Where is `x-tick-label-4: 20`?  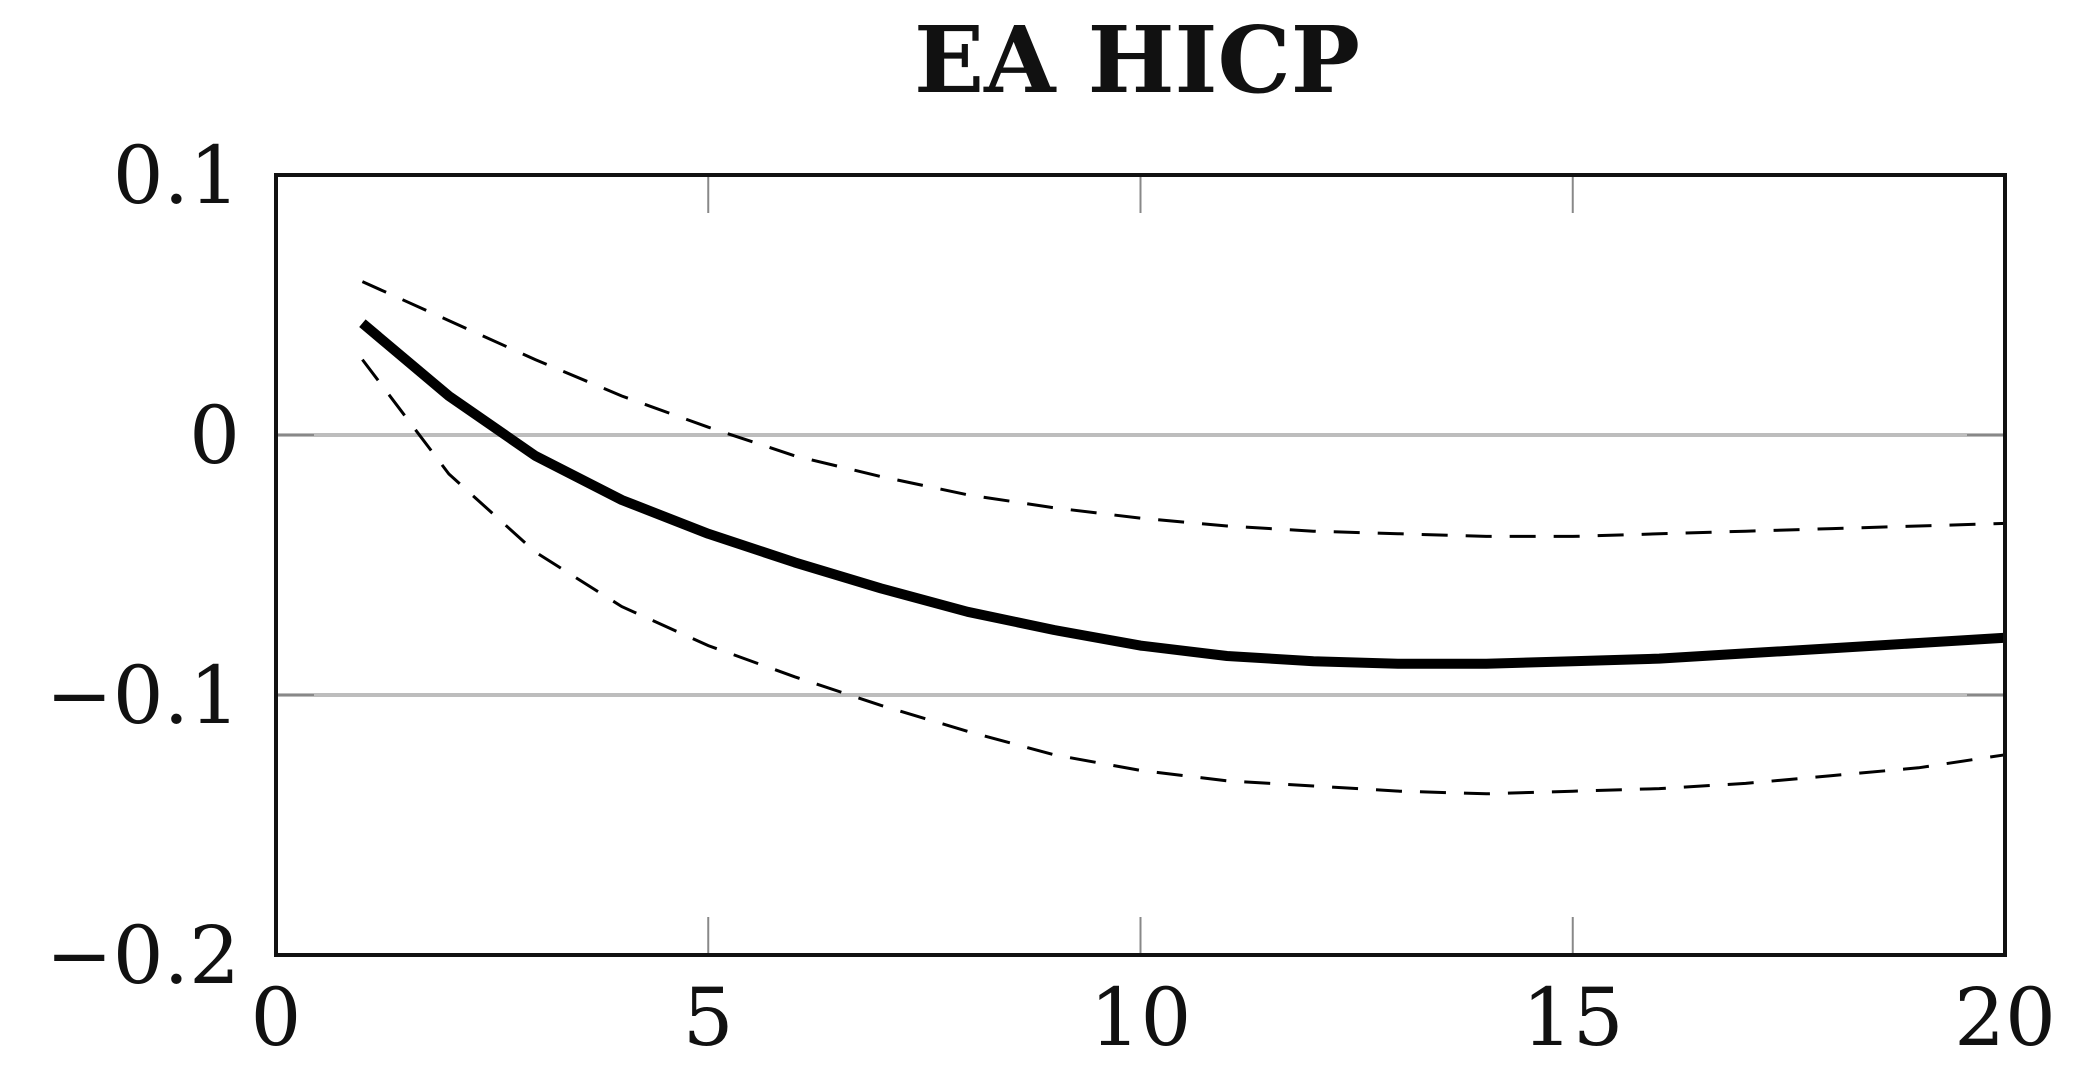
x-tick-label-4: 20 is located at coordinates (2005, 1017).